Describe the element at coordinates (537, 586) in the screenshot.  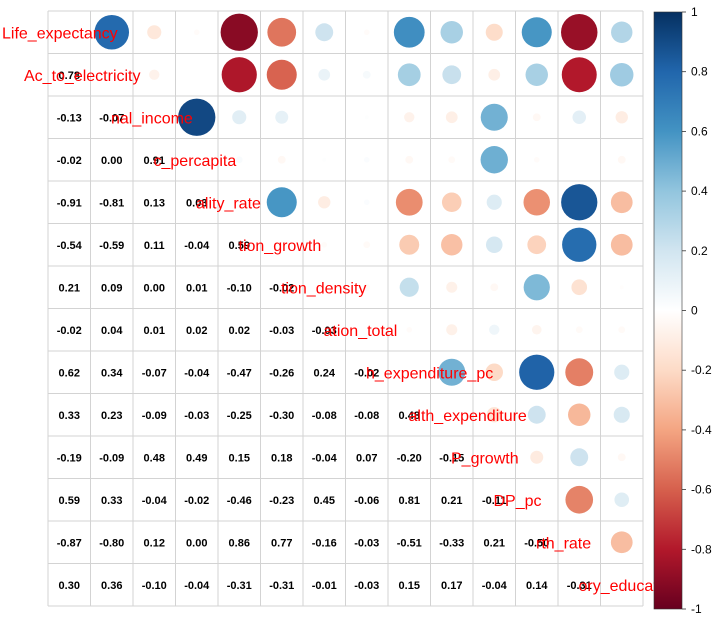
I see `correlation-value-label: 0.14` at that location.